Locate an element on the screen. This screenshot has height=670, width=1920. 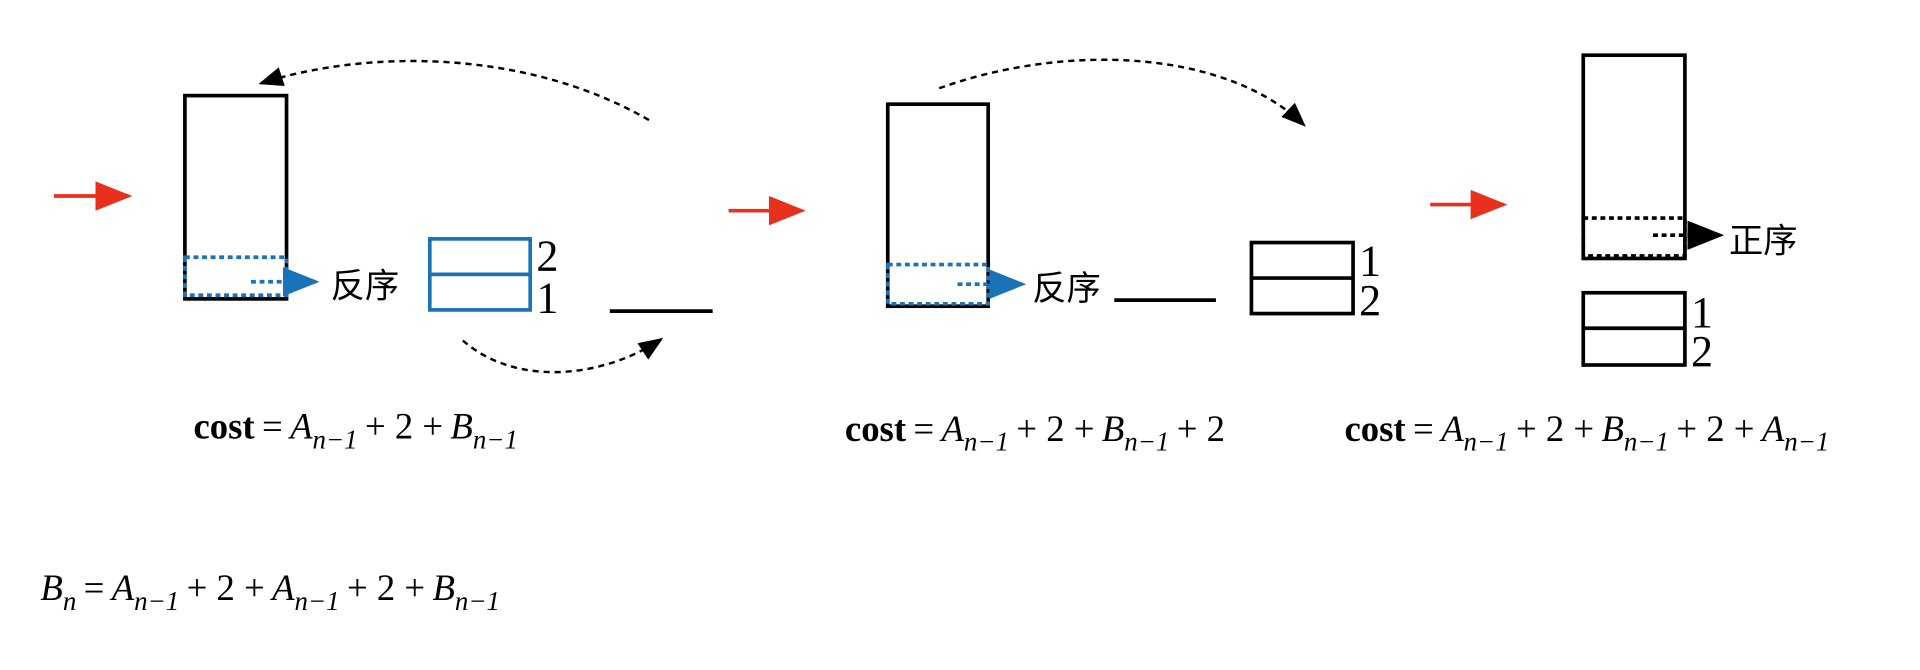
sort-label: 正序 is located at coordinates (1763, 241).